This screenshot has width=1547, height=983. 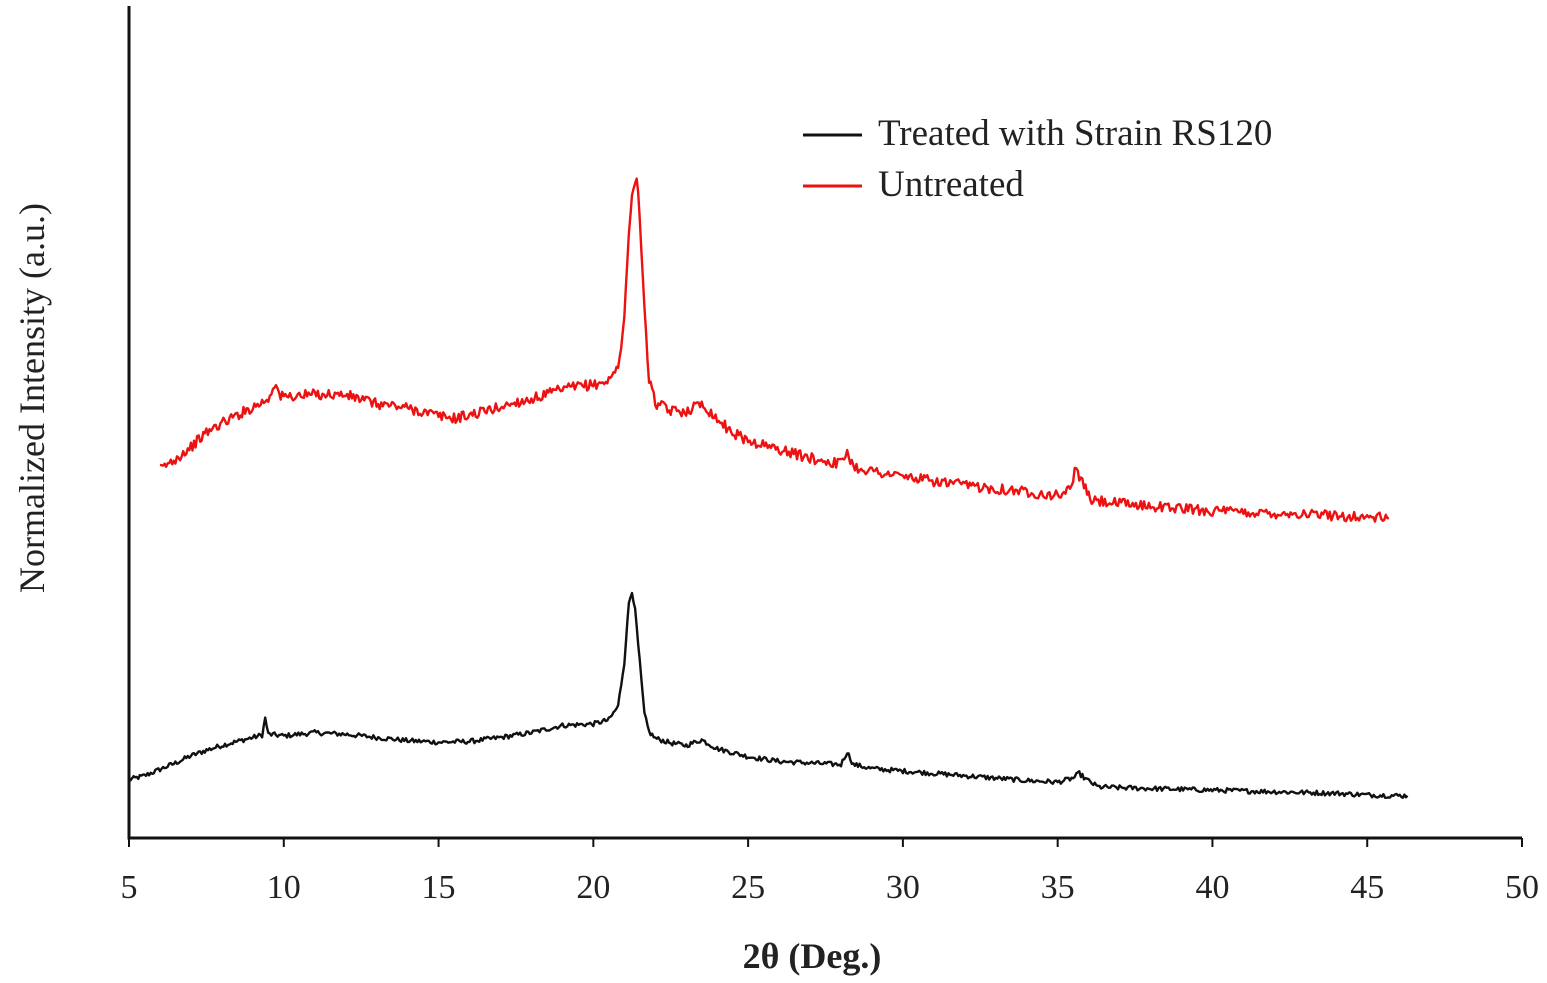 What do you see at coordinates (1075, 133) in the screenshot?
I see `legend-label-treated: Treated with Strain RS120` at bounding box center [1075, 133].